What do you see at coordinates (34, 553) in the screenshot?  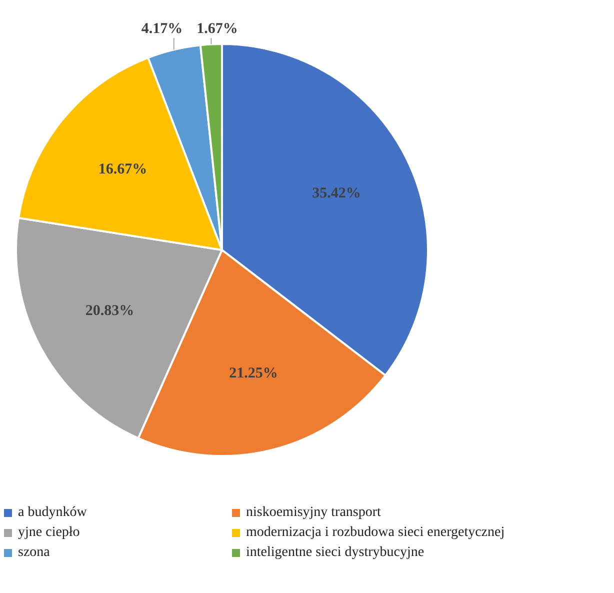 I see `legend-label: szona` at bounding box center [34, 553].